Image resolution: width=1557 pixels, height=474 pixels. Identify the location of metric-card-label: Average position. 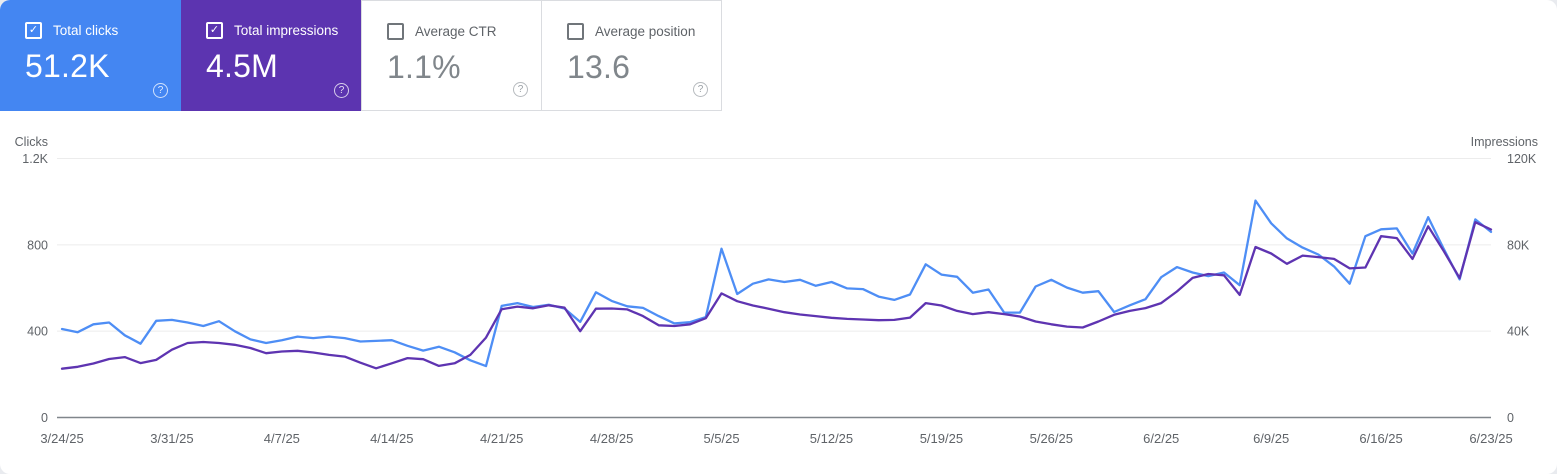
(645, 31).